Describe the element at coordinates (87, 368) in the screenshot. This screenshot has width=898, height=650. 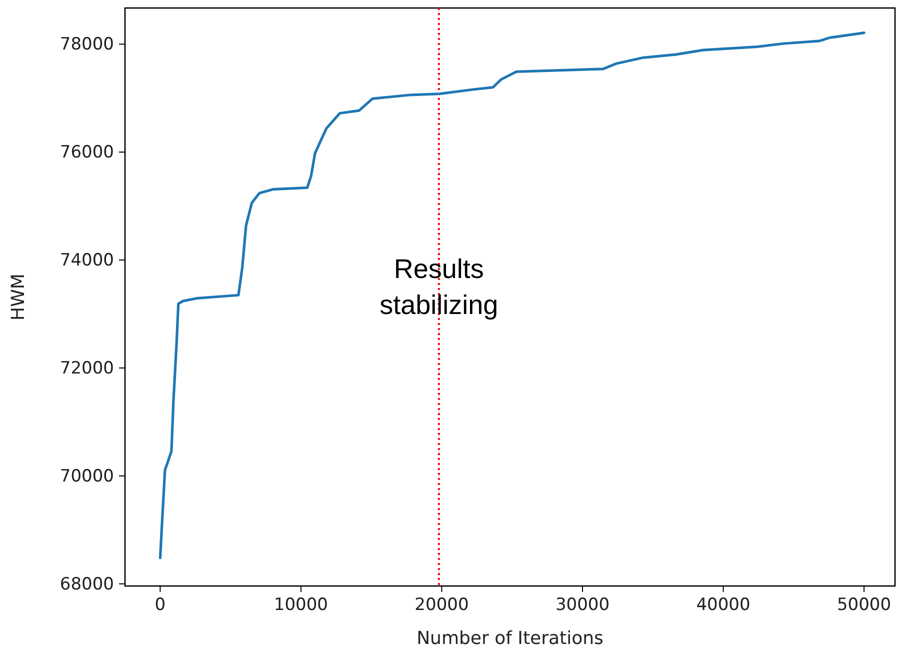
I see `y-tick-label: 72000` at that location.